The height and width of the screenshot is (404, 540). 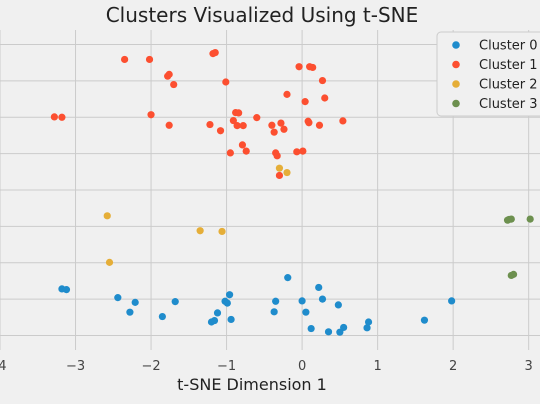 What do you see at coordinates (508, 104) in the screenshot?
I see `legend-label: Cluster 3` at bounding box center [508, 104].